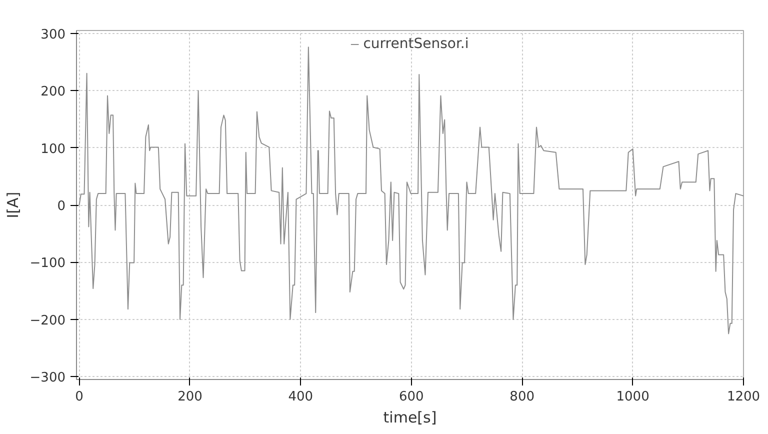 The height and width of the screenshot is (434, 768). I want to click on x-tick-label: 1000, so click(633, 397).